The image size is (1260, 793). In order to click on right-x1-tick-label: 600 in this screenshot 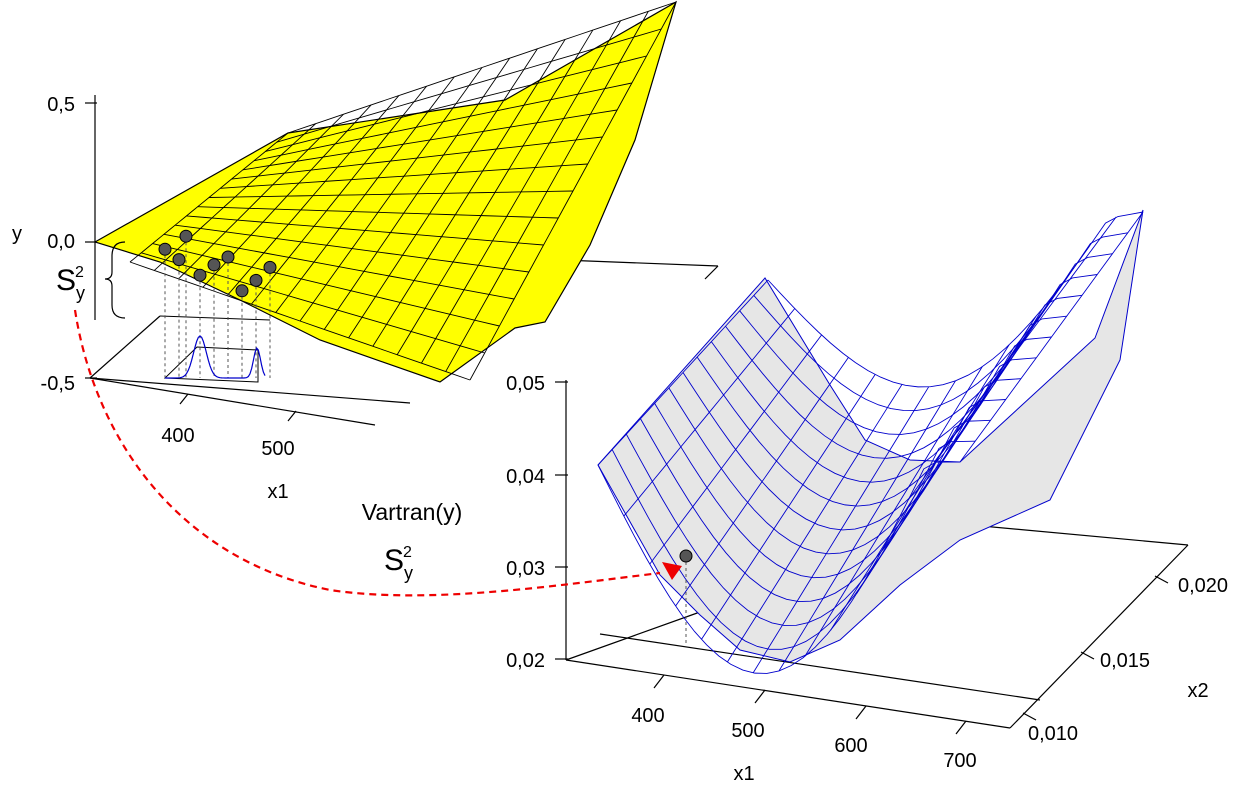, I will do `click(850, 746)`.